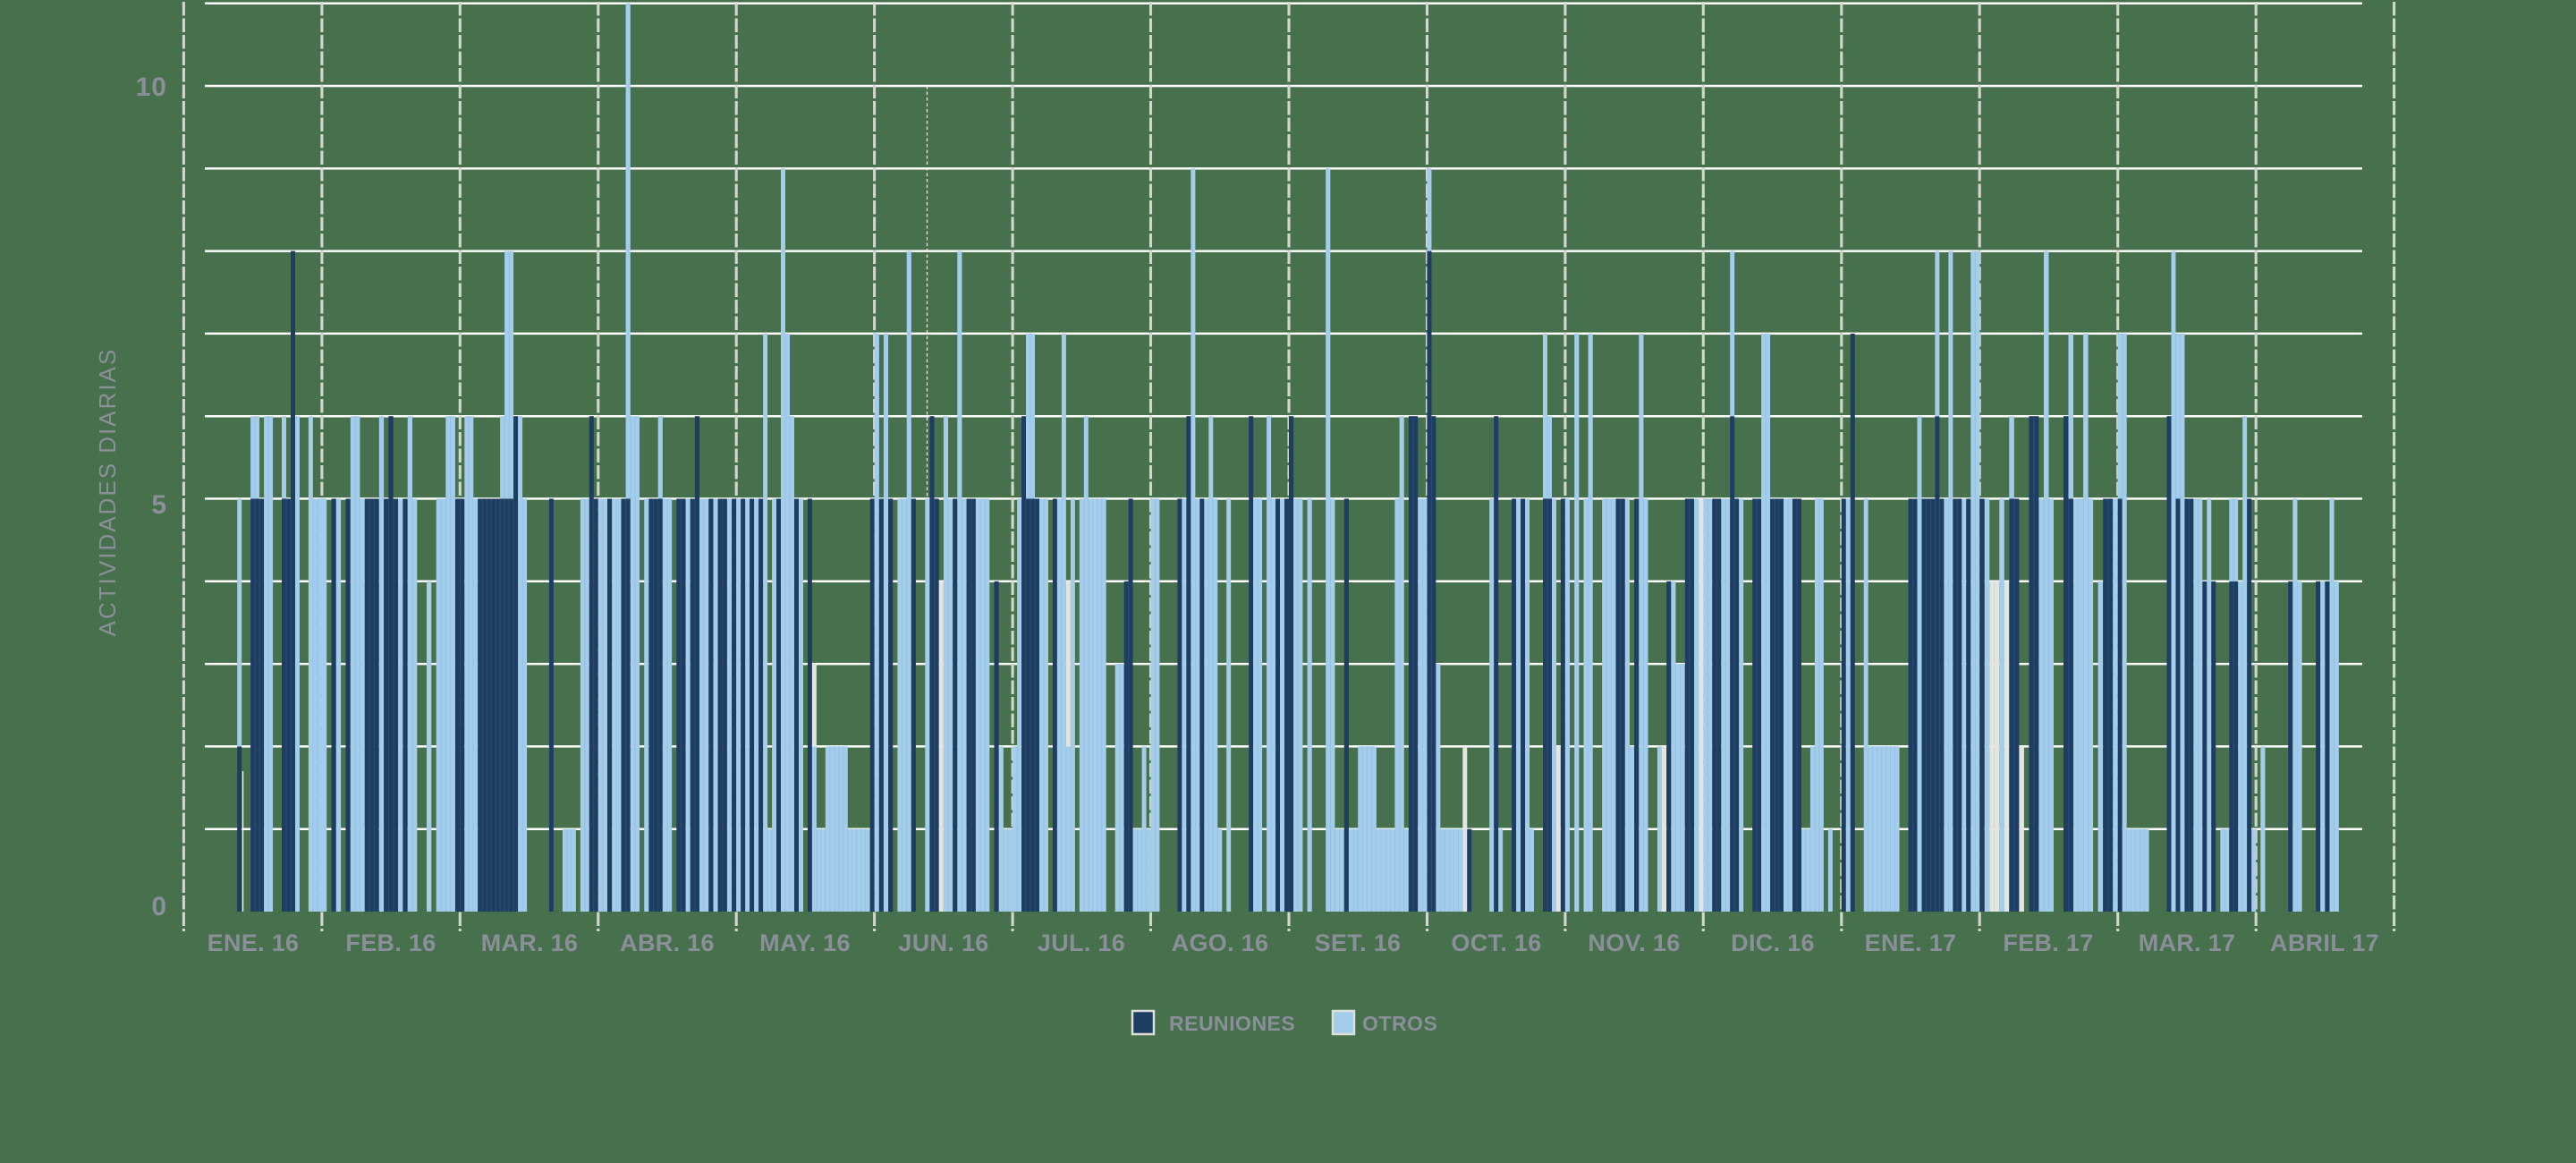 This screenshot has width=2576, height=1163. I want to click on svg-text: NOV. 16, so click(1634, 943).